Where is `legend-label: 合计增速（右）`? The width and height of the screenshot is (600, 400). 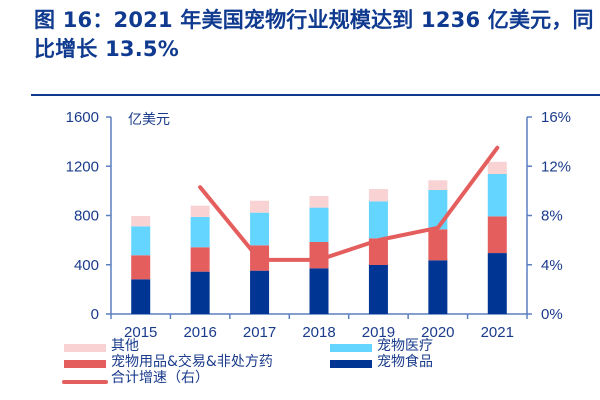
legend-label: 合计增速（右） is located at coordinates (160, 378).